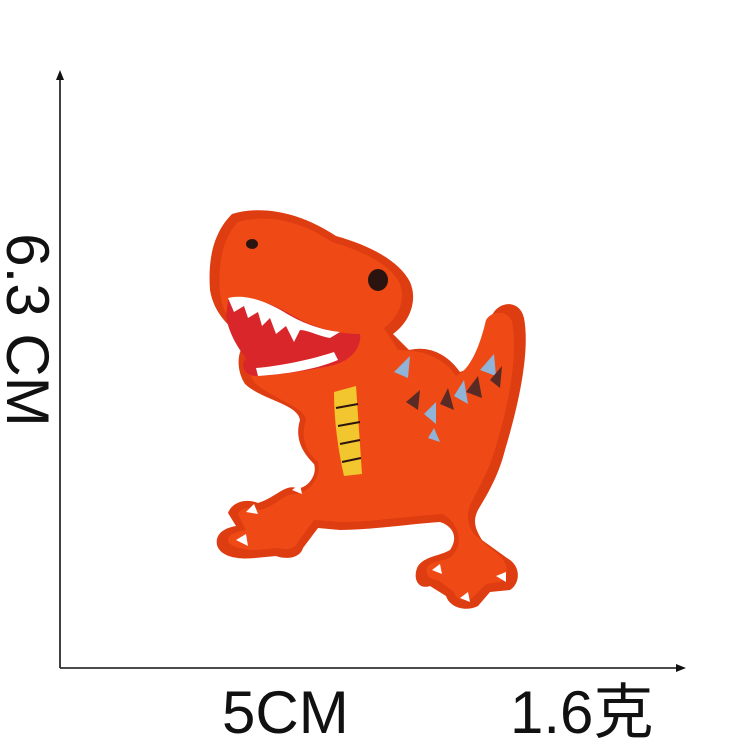 The height and width of the screenshot is (750, 750). What do you see at coordinates (378, 280) in the screenshot?
I see `dinosaur-eye` at bounding box center [378, 280].